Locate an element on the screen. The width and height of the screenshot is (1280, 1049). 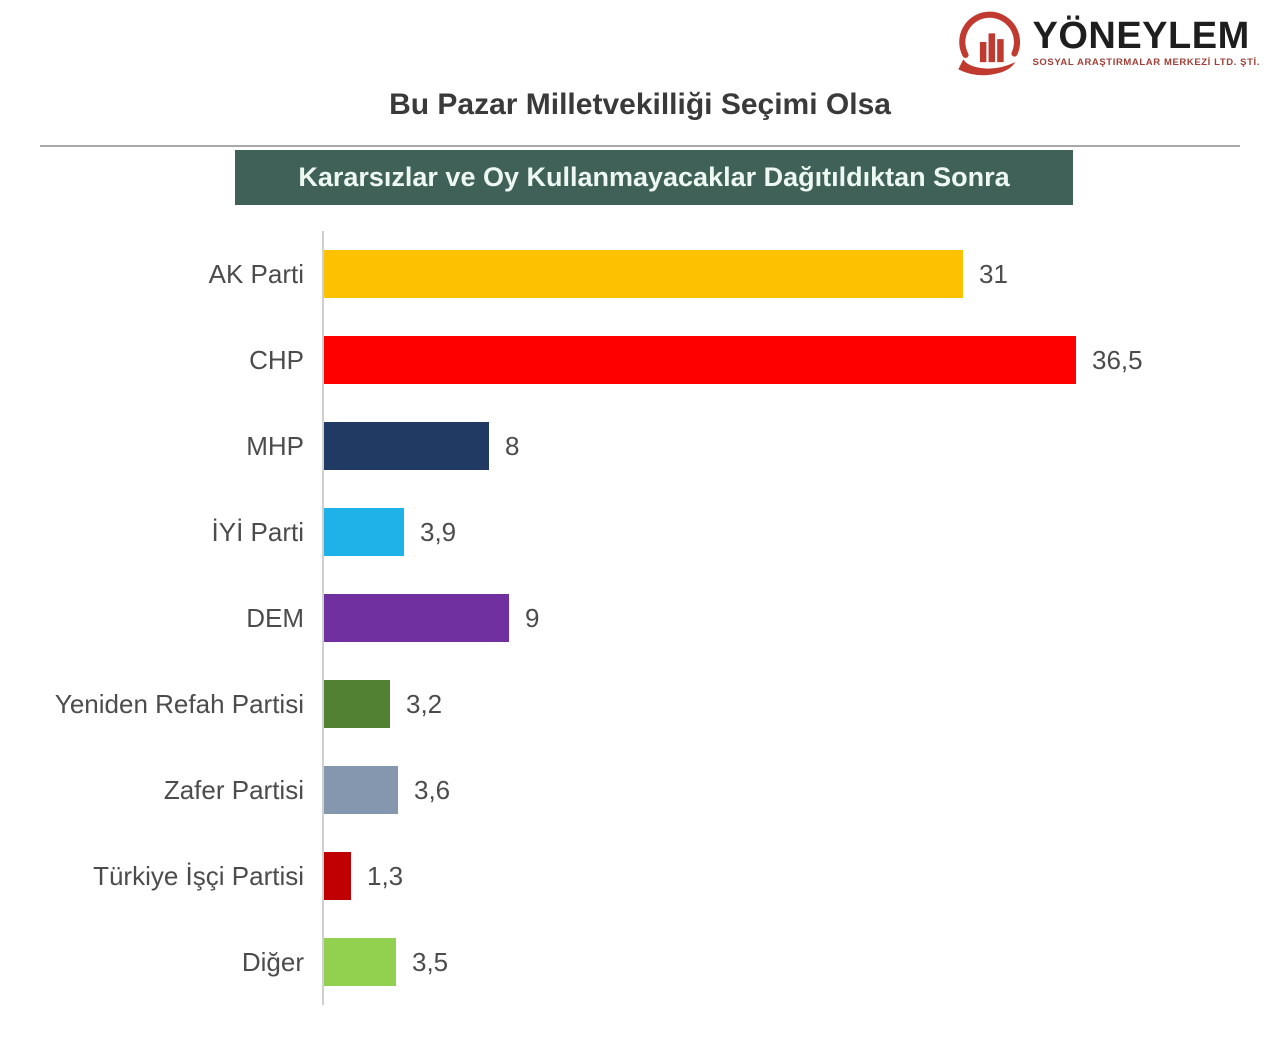
bar-chp is located at coordinates (700, 360).